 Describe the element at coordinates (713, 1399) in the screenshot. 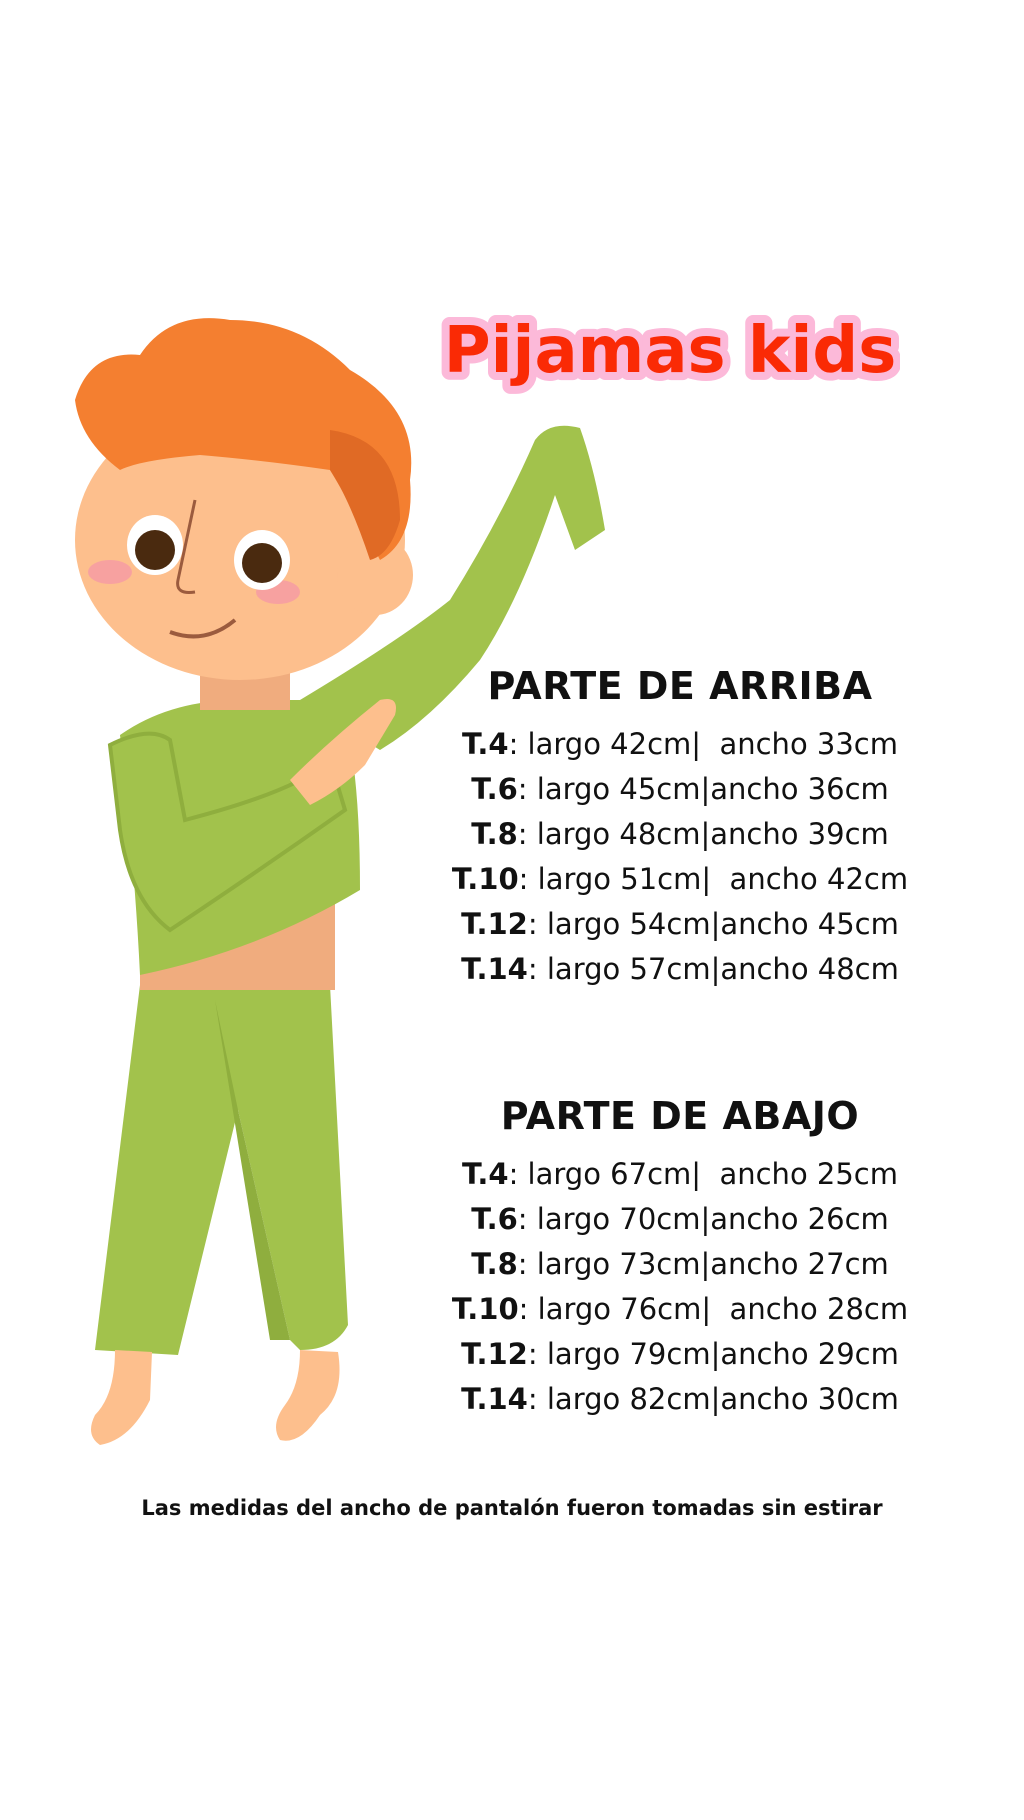

I see `size-measurements: : largo 82cm|ancho 30cm` at that location.